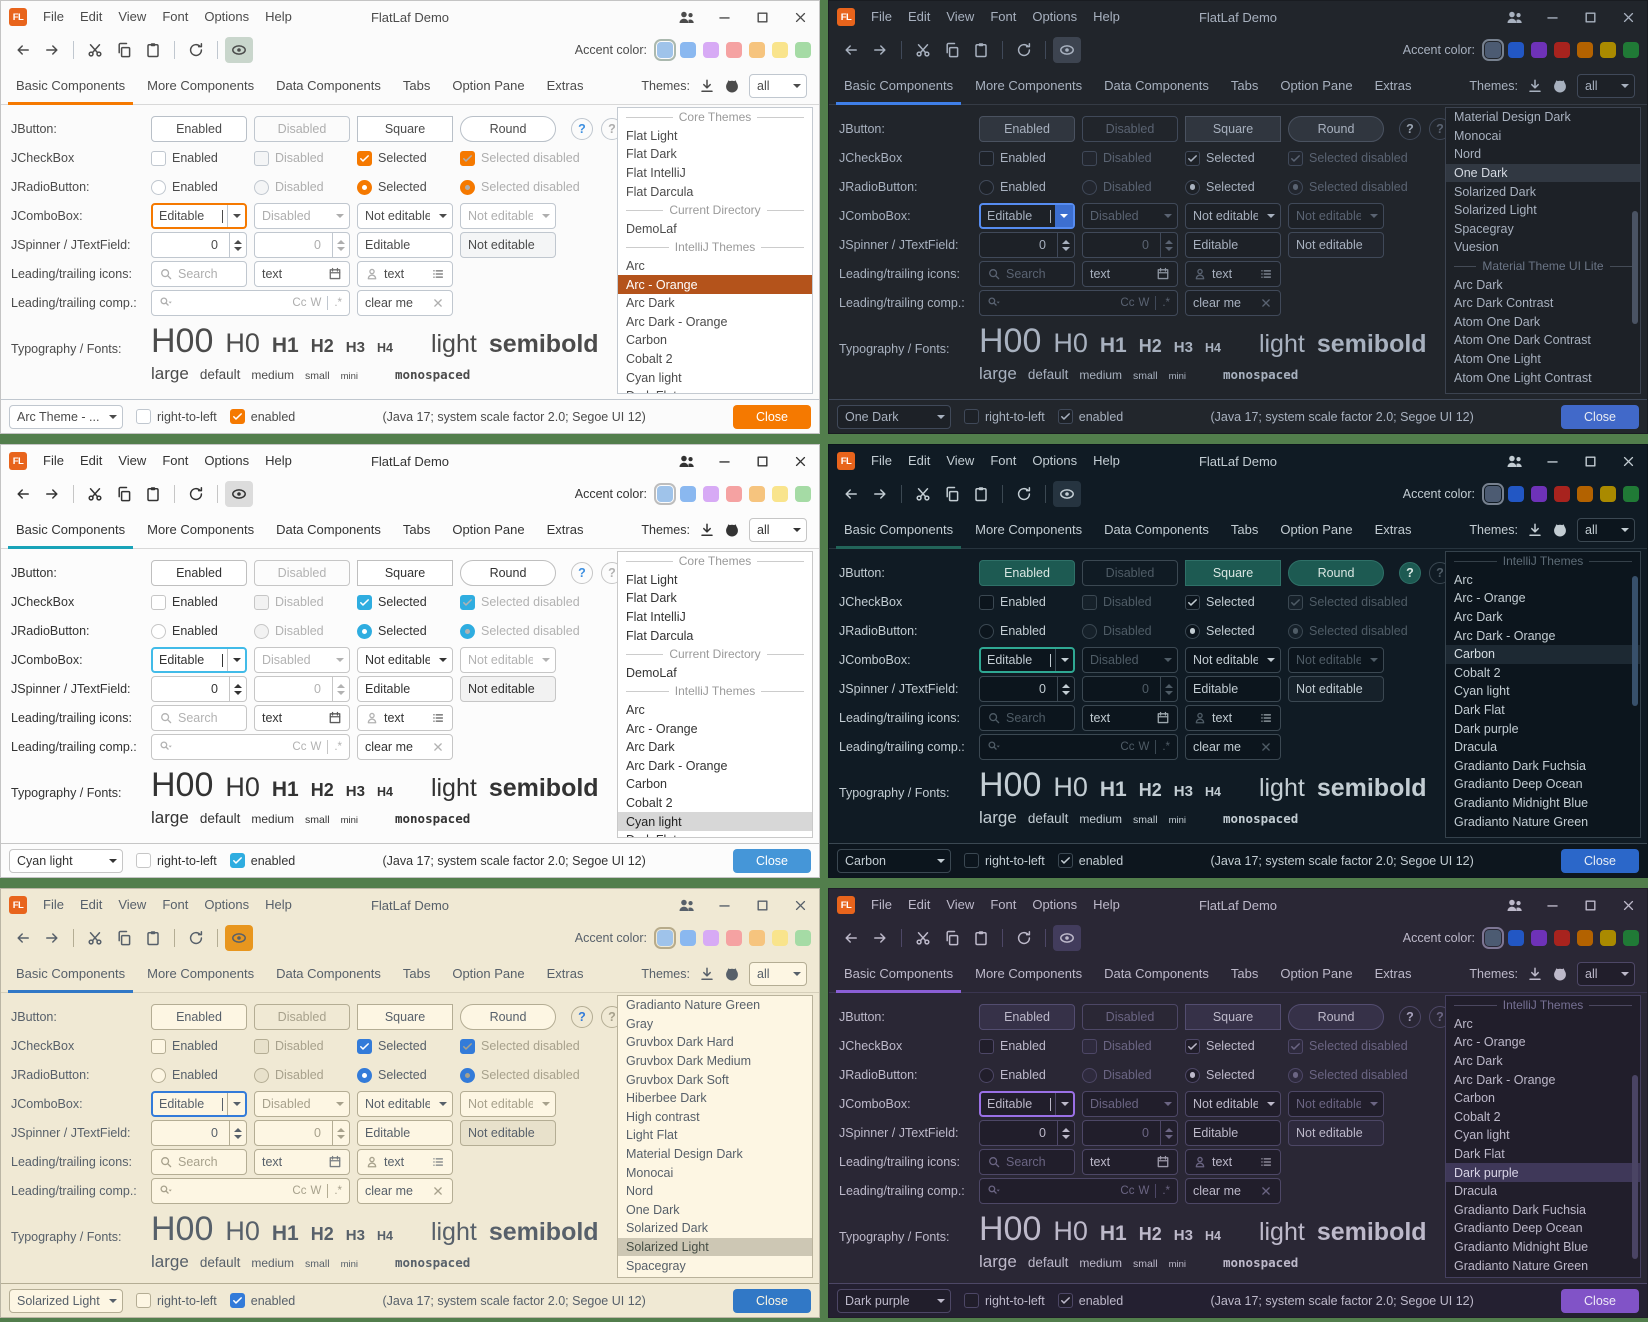  Describe the element at coordinates (715, 1247) in the screenshot. I see `theme-list-item: Solarized Light` at that location.